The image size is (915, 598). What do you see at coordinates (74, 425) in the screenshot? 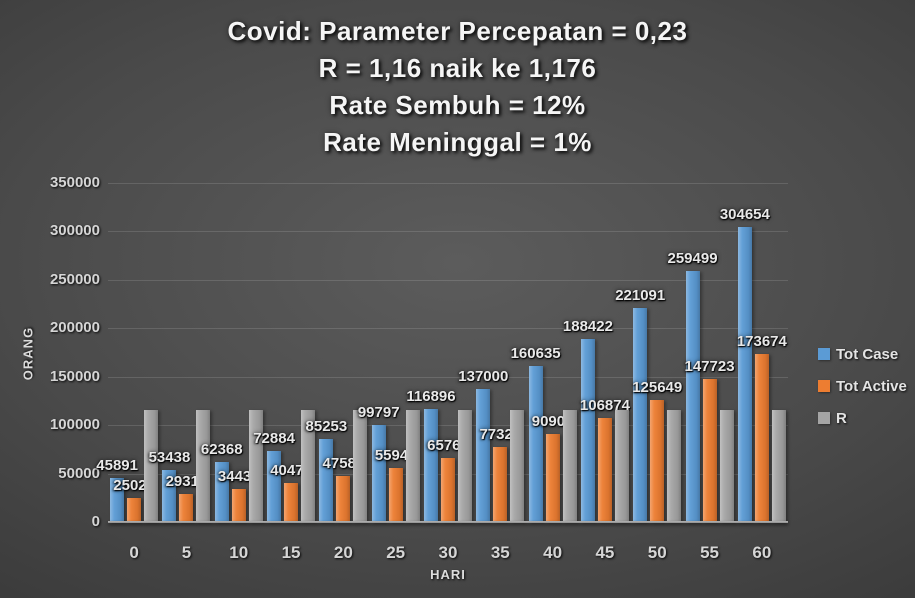
I see `y-axis-tick-label: 100000` at bounding box center [74, 425].